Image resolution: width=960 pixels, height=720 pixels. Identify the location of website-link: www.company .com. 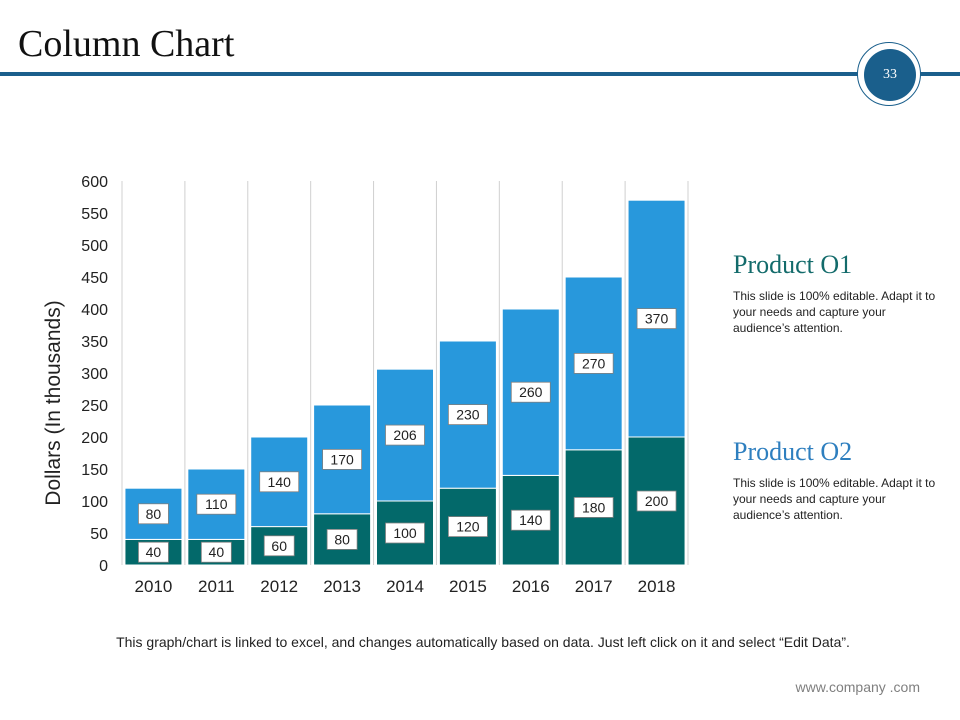
(857, 687).